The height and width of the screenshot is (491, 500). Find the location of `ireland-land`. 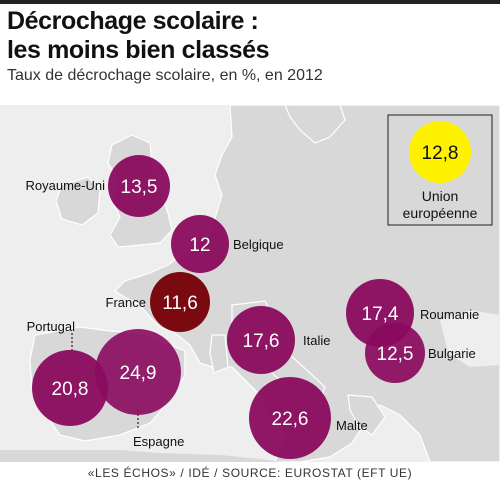

ireland-land is located at coordinates (78, 201).